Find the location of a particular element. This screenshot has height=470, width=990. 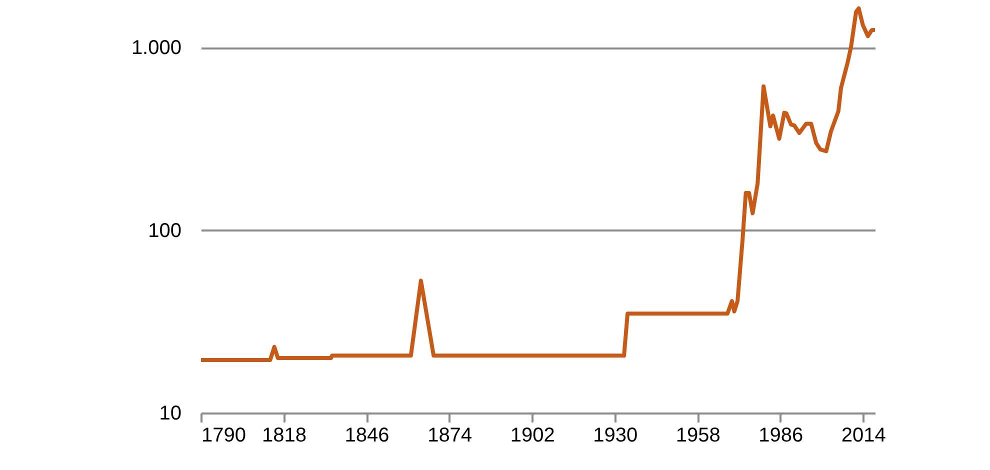

x-tick-label: 1818 is located at coordinates (284, 435).